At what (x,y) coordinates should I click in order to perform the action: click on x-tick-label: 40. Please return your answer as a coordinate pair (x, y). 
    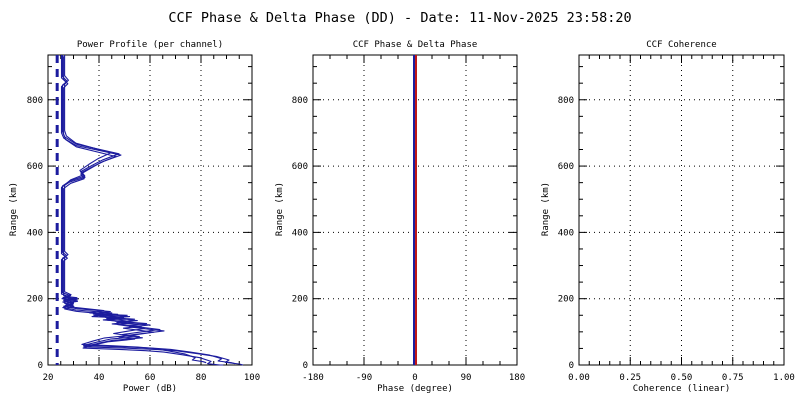
    Looking at the image, I should click on (99, 378).